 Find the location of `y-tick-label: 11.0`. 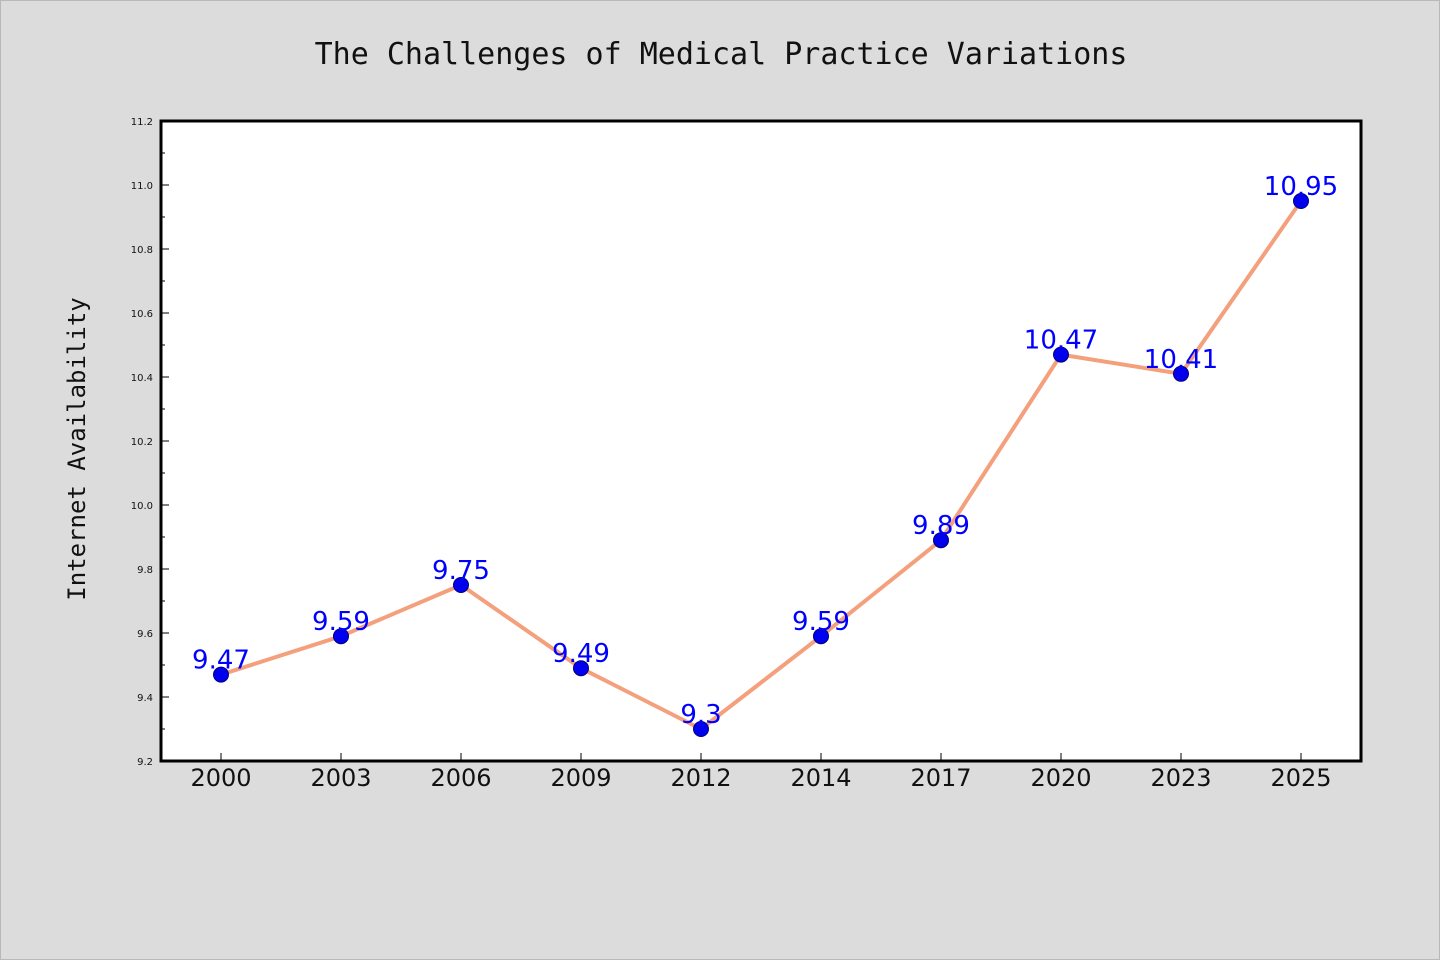

y-tick-label: 11.0 is located at coordinates (142, 186).